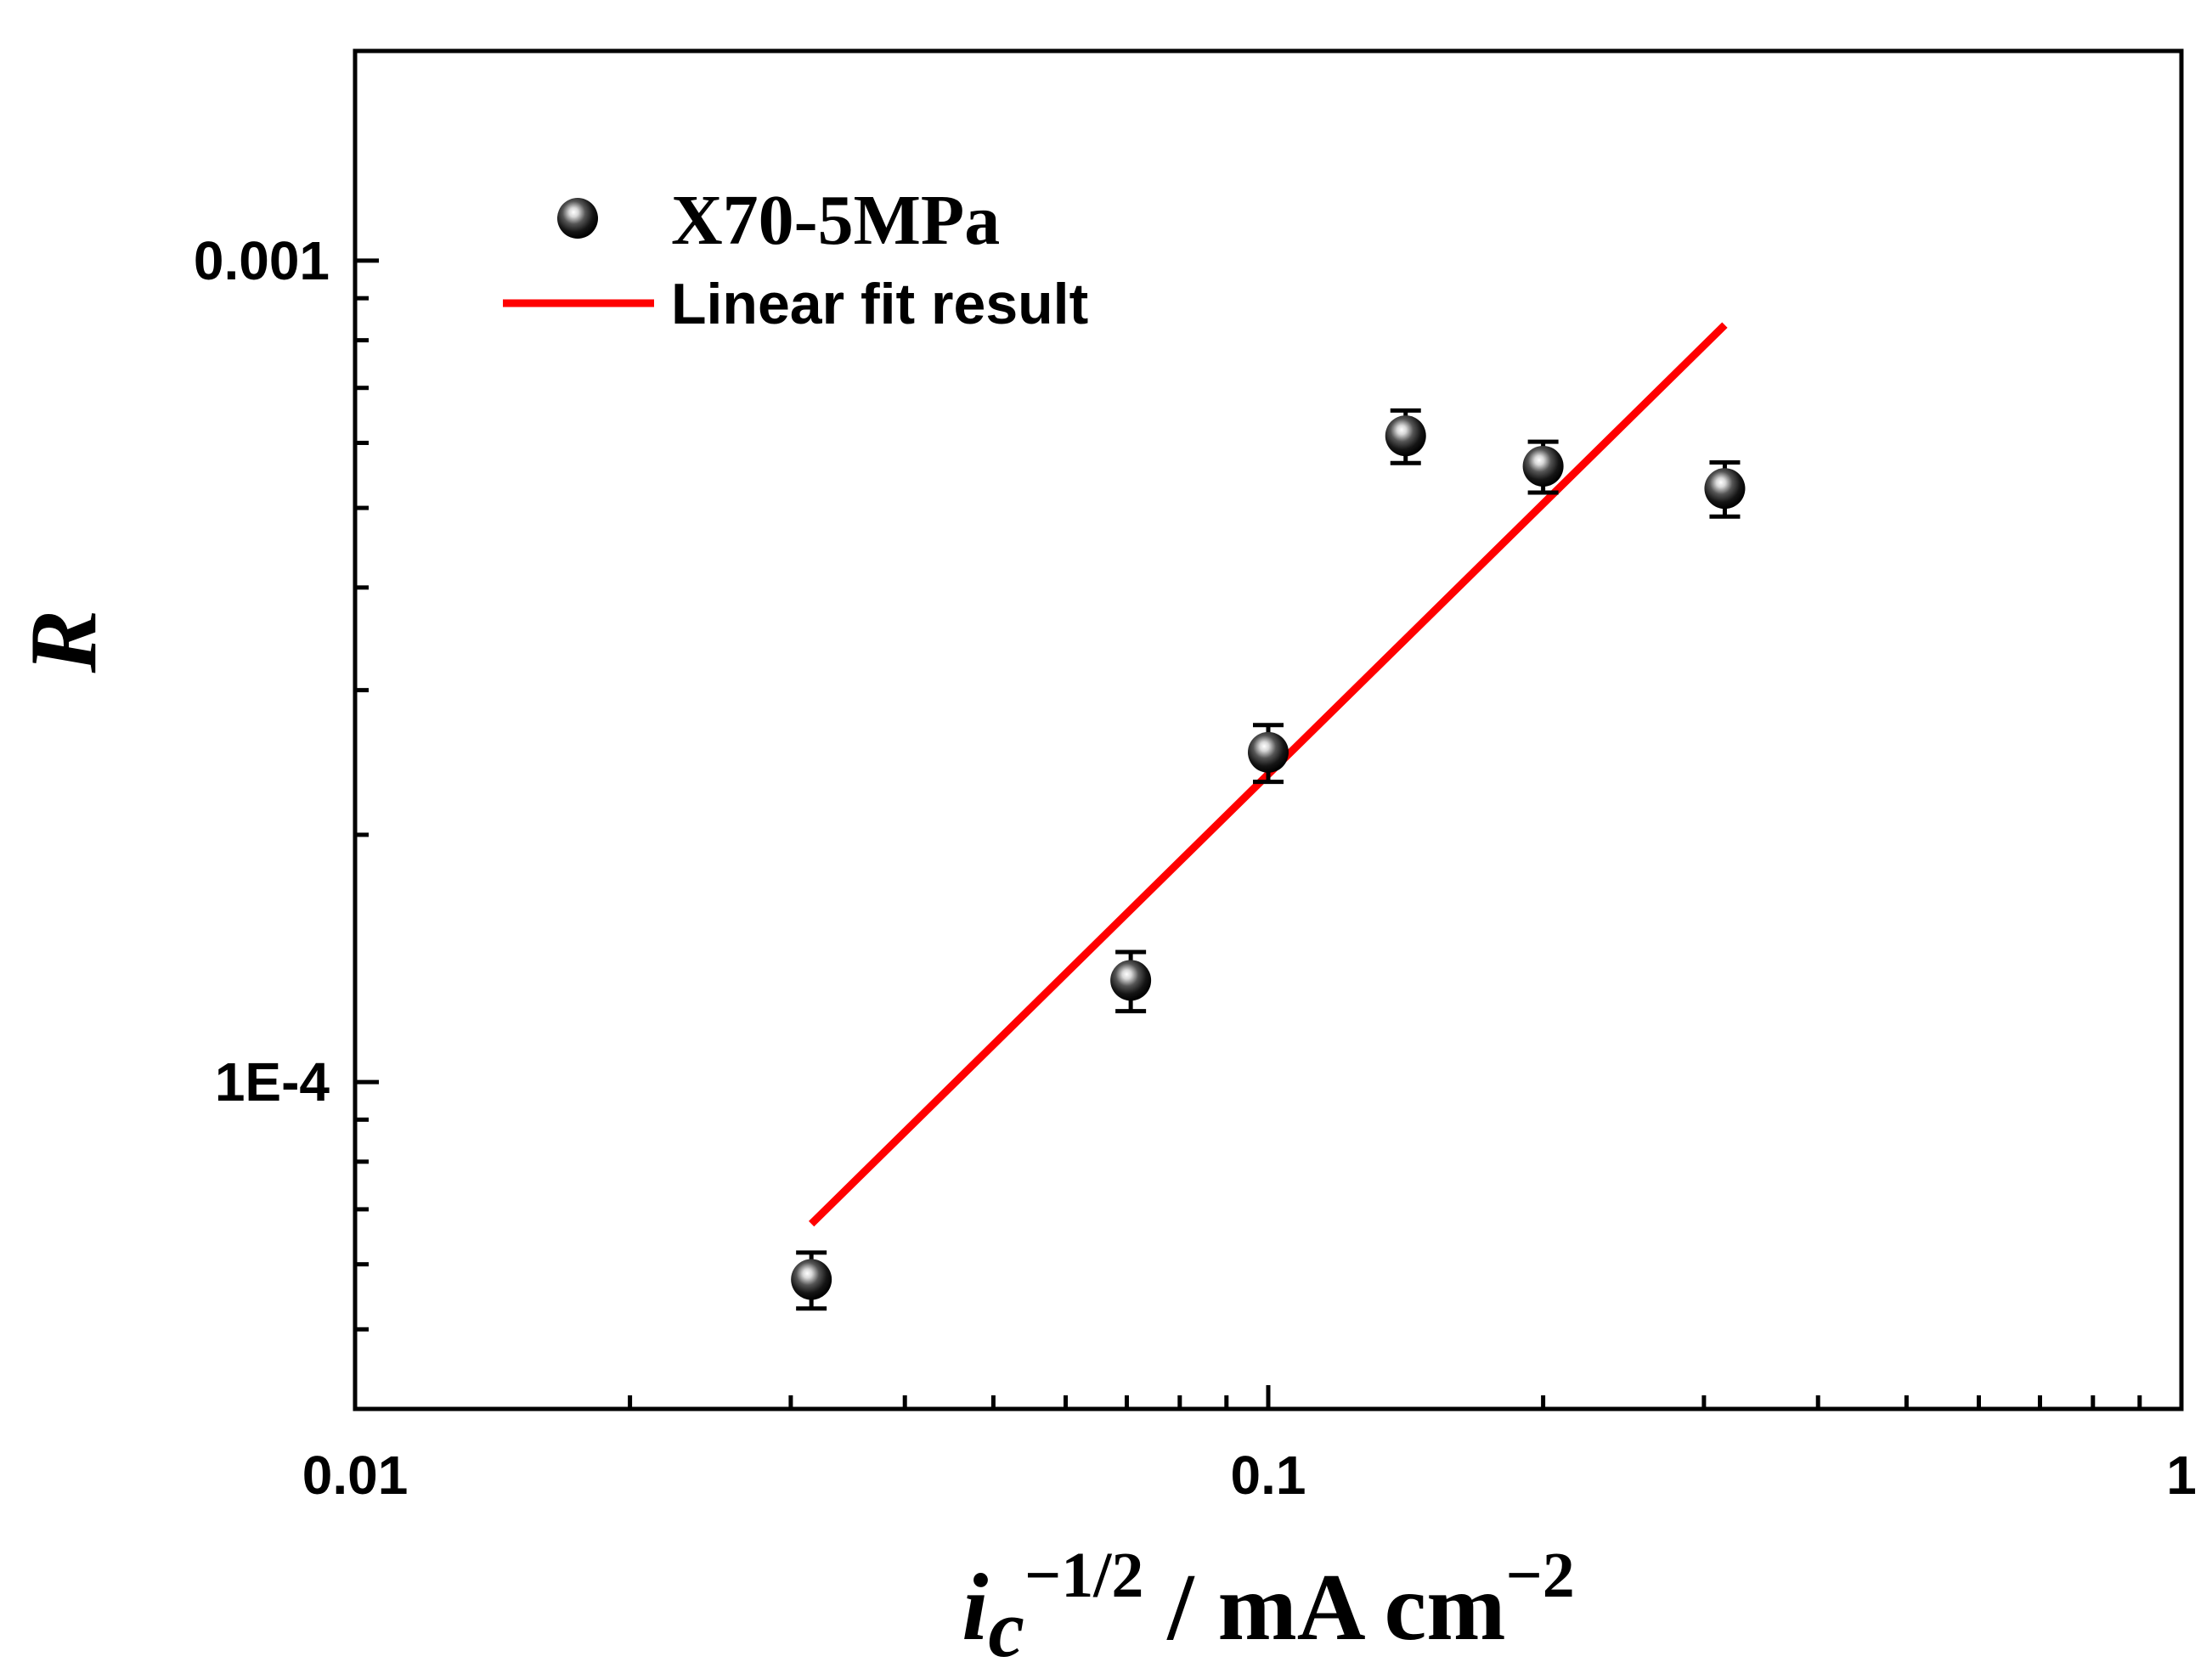 The height and width of the screenshot is (1679, 2212). I want to click on legend: X70-5MPa Linear fit result, so click(796, 258).